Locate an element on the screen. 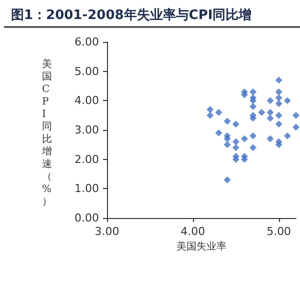 The height and width of the screenshot is (300, 300). text: 美国CPI同比增速（%） is located at coordinates (47, 133).